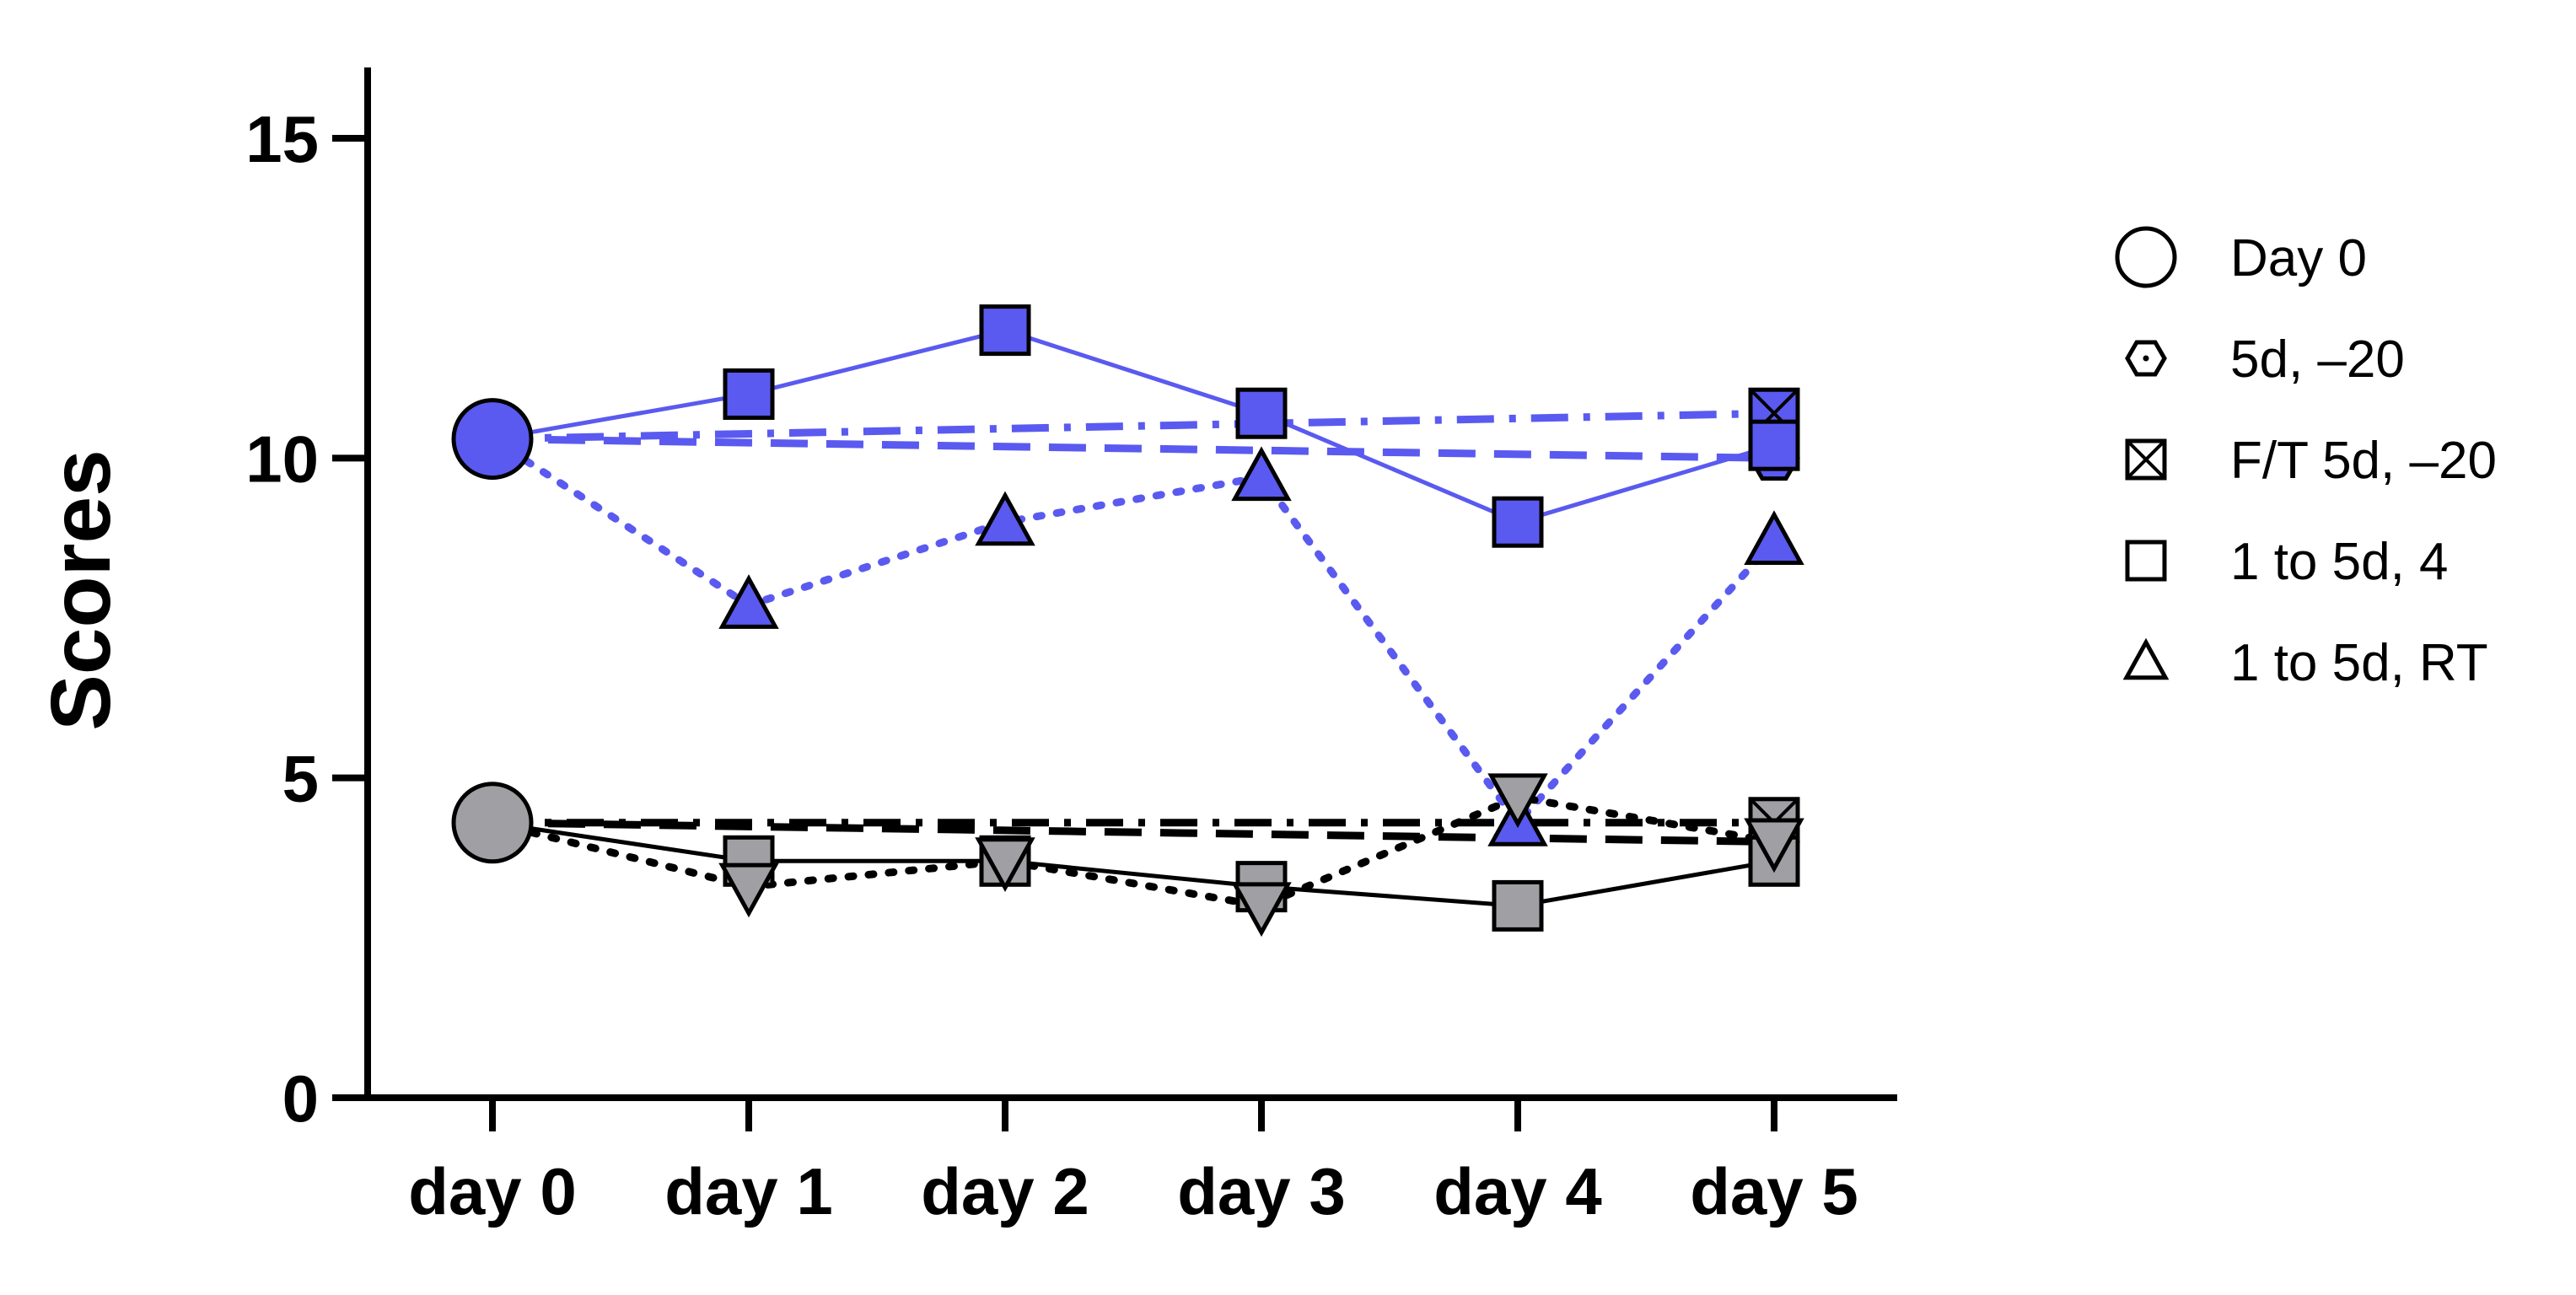 This screenshot has width=2576, height=1295. What do you see at coordinates (301, 1098) in the screenshot?
I see `y-tick-label: 0` at bounding box center [301, 1098].